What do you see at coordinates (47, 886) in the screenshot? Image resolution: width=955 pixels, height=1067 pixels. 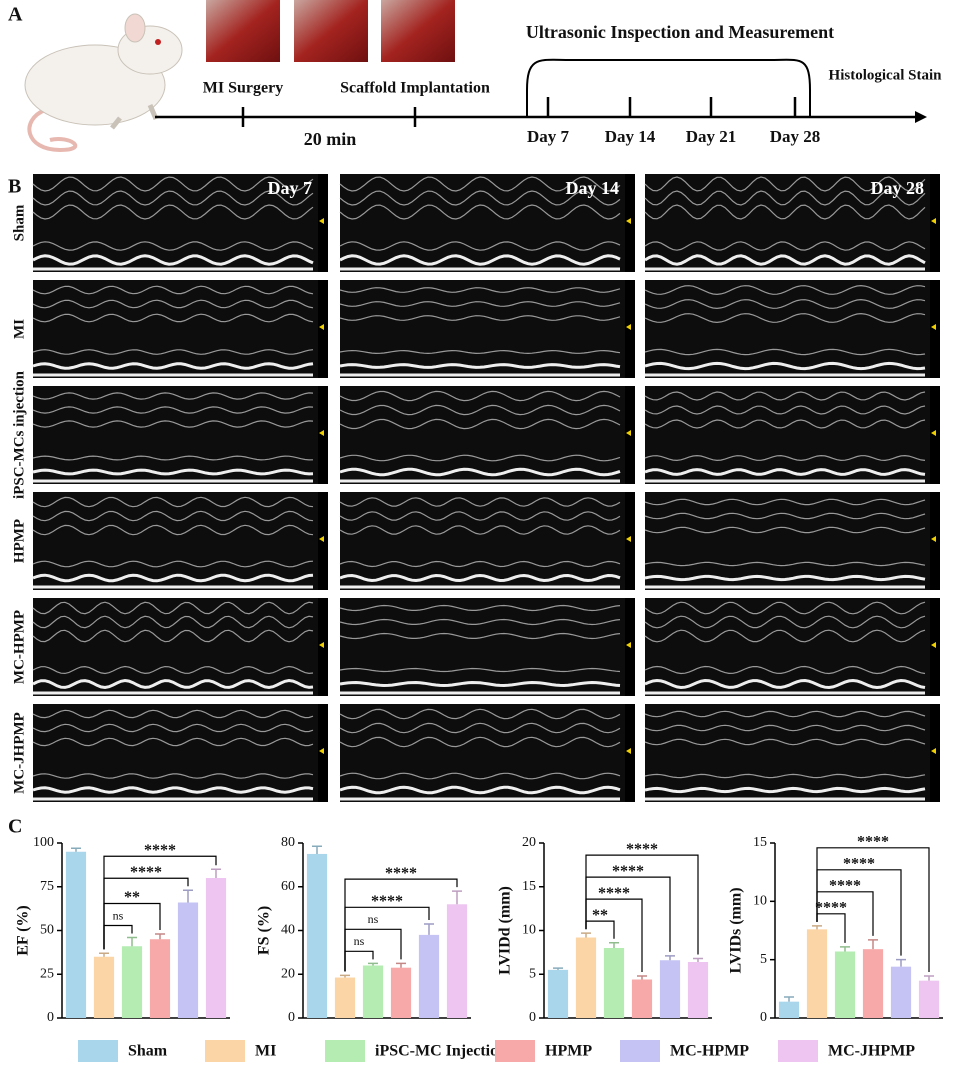 I see `y-tick-label: 75` at bounding box center [47, 886].